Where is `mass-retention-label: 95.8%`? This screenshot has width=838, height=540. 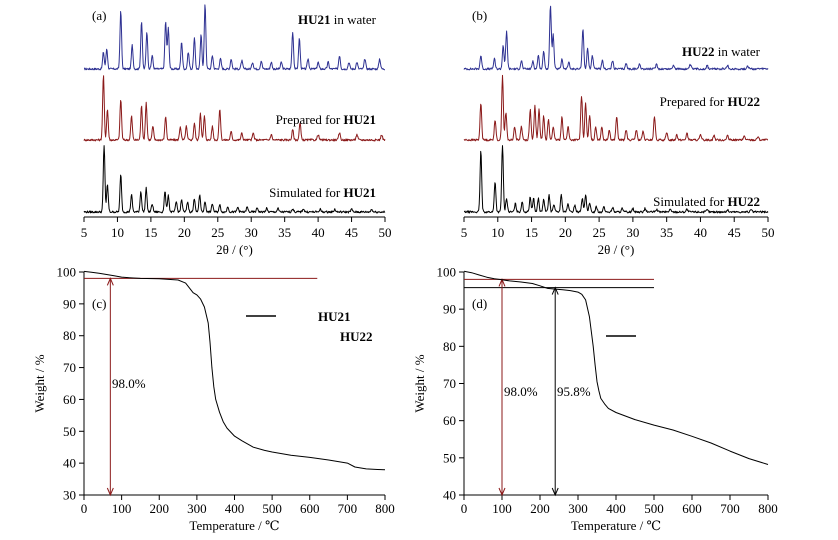 mass-retention-label: 95.8% is located at coordinates (574, 391).